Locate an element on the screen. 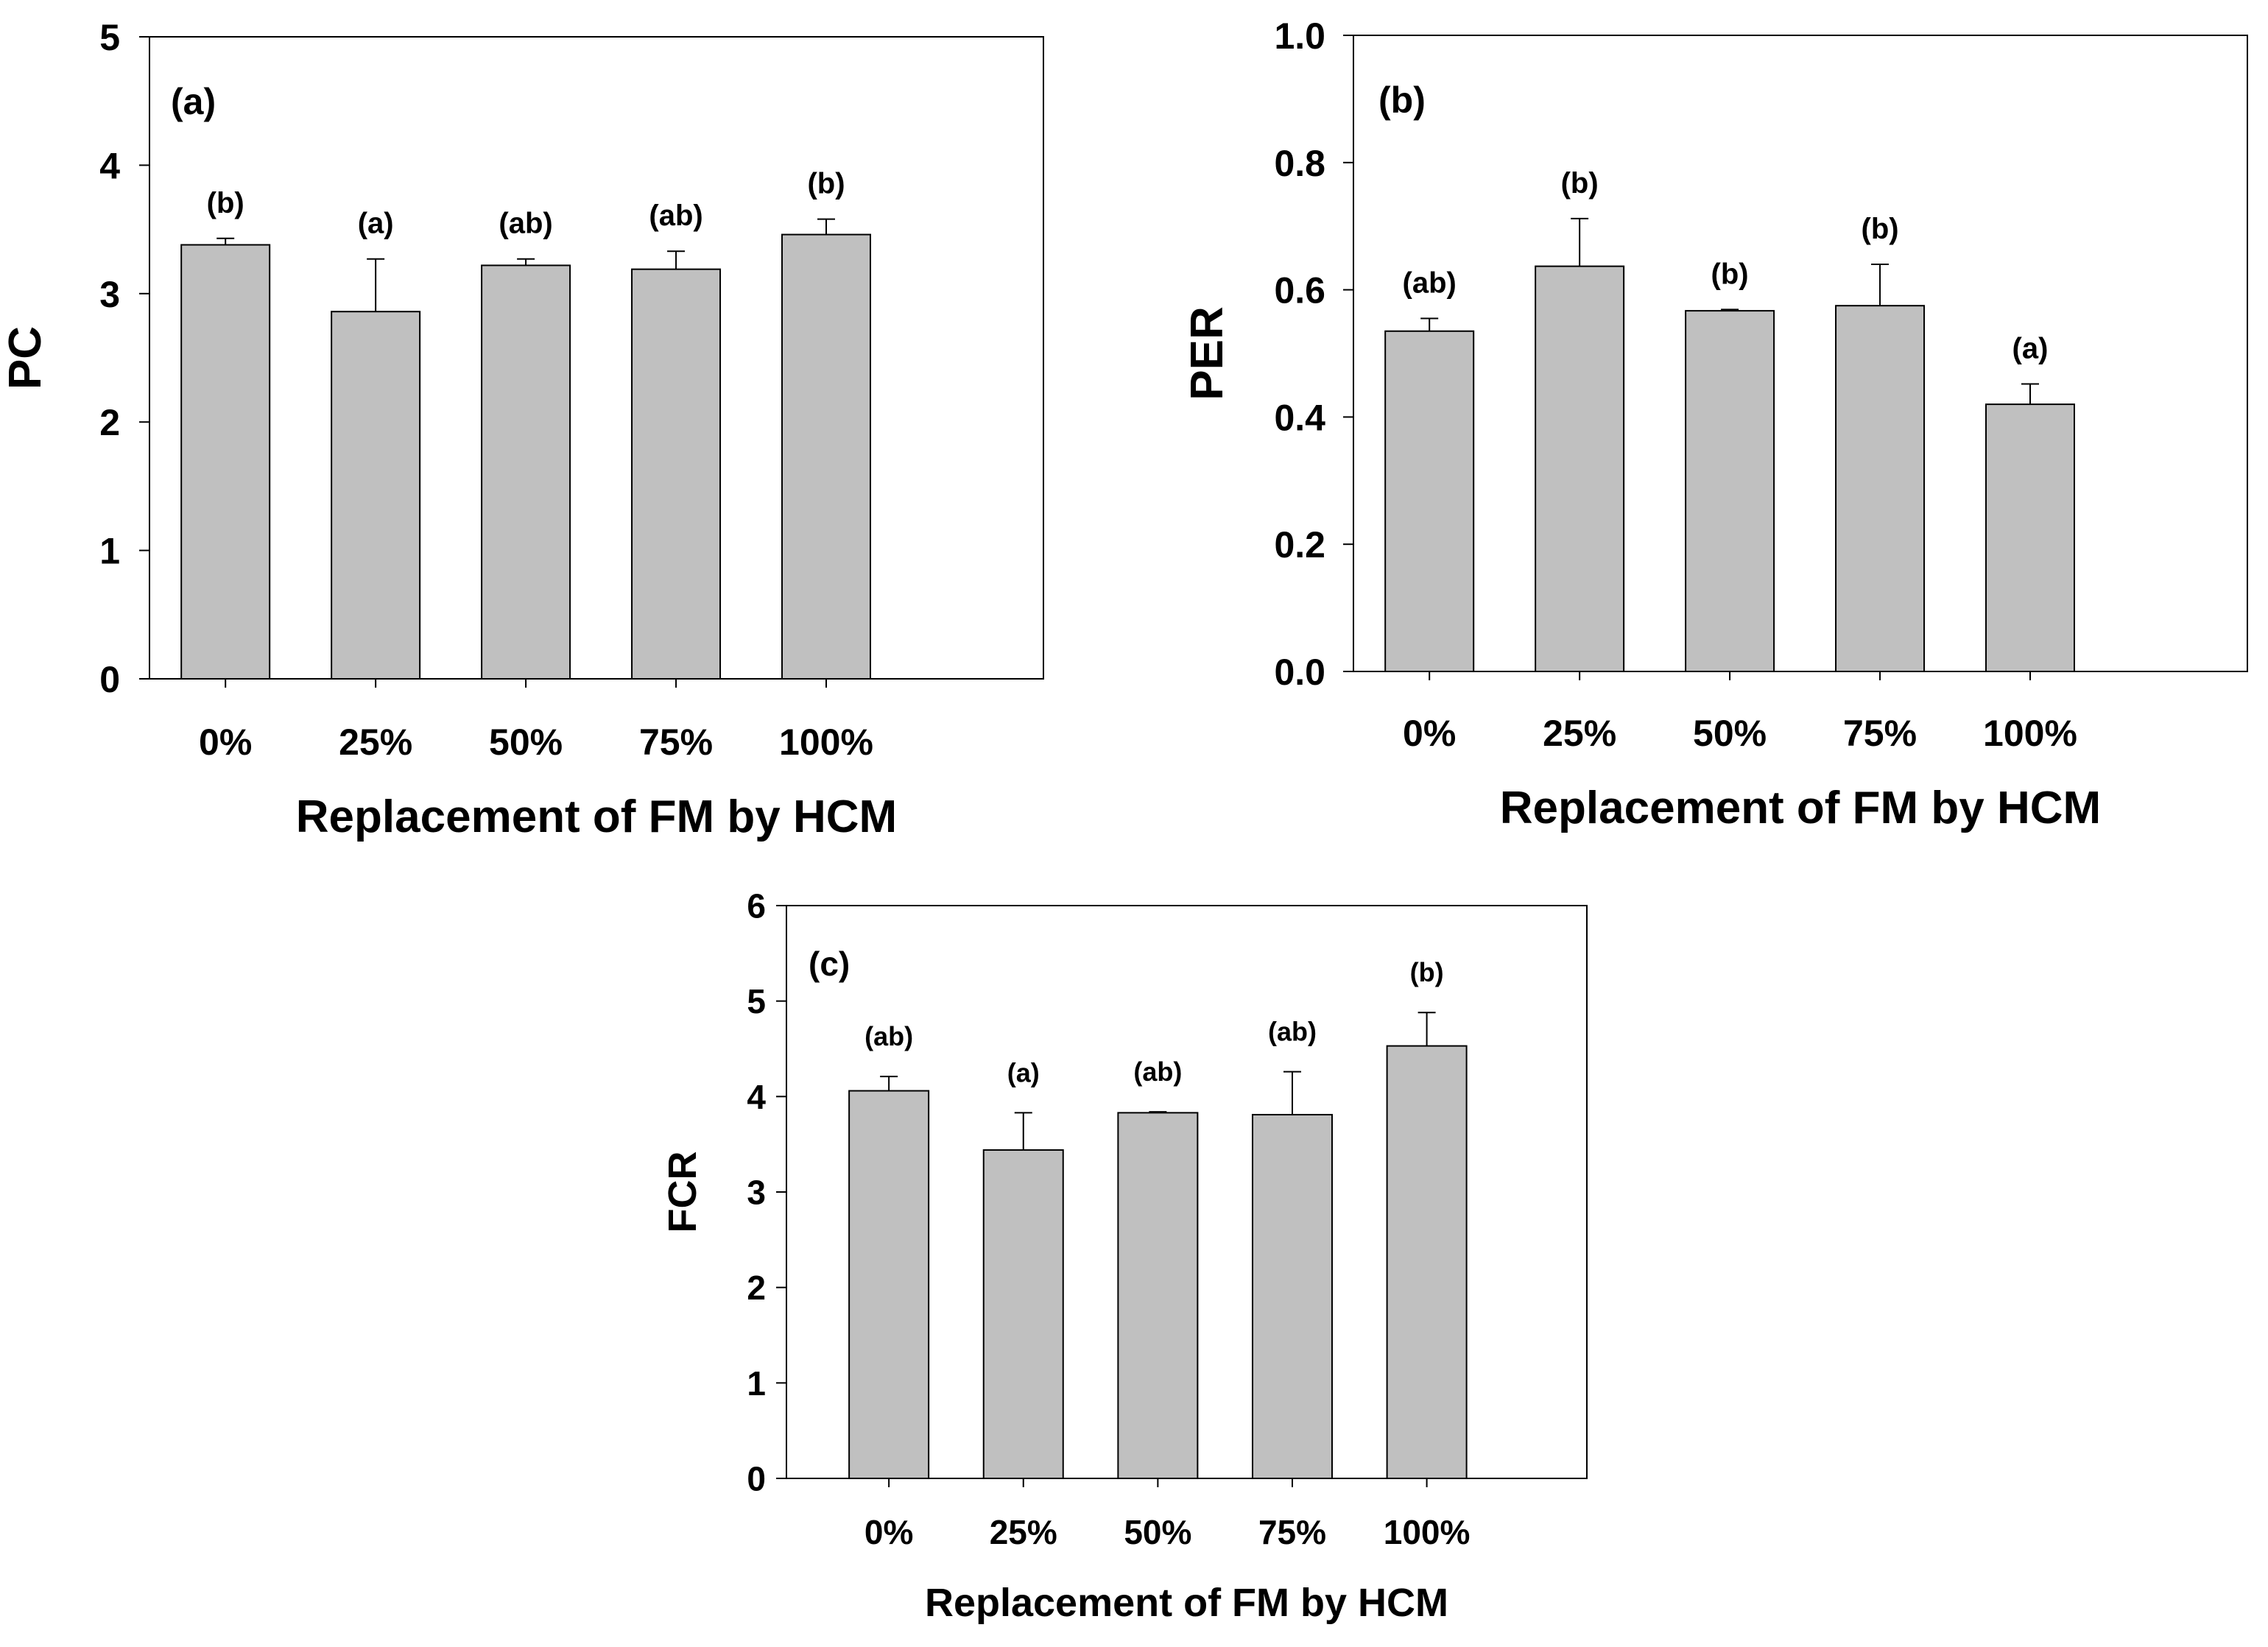  panel-label: (b) is located at coordinates (1402, 100).